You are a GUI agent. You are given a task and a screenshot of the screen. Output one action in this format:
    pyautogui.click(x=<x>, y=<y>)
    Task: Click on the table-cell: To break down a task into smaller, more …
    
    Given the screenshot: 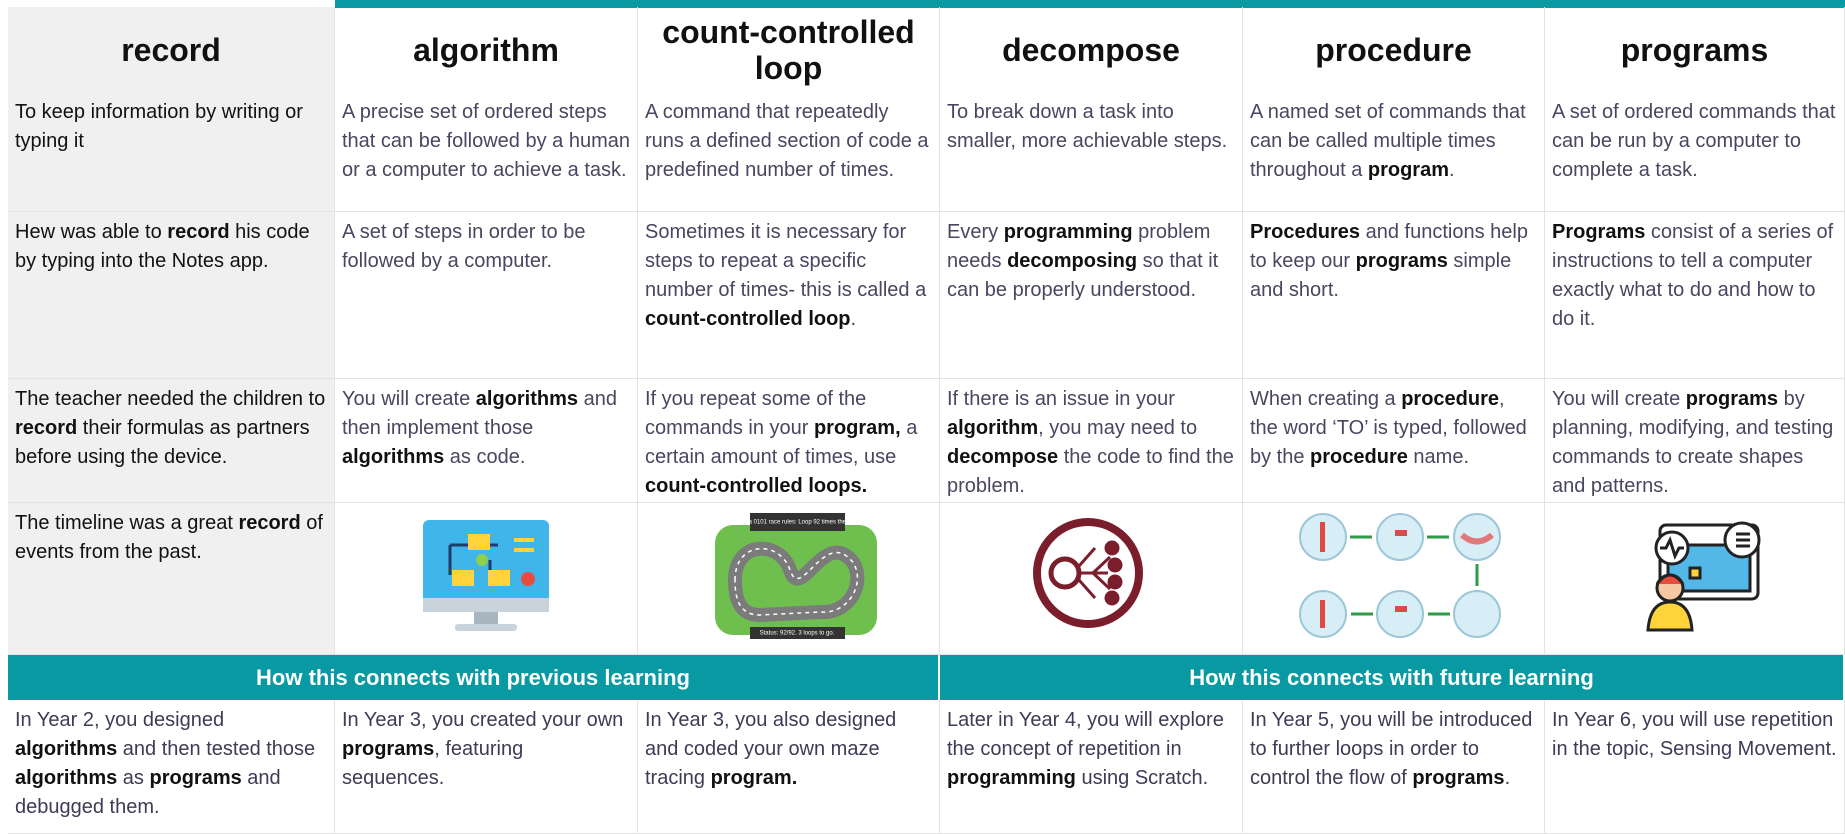 What is the action you would take?
    pyautogui.click(x=1091, y=152)
    